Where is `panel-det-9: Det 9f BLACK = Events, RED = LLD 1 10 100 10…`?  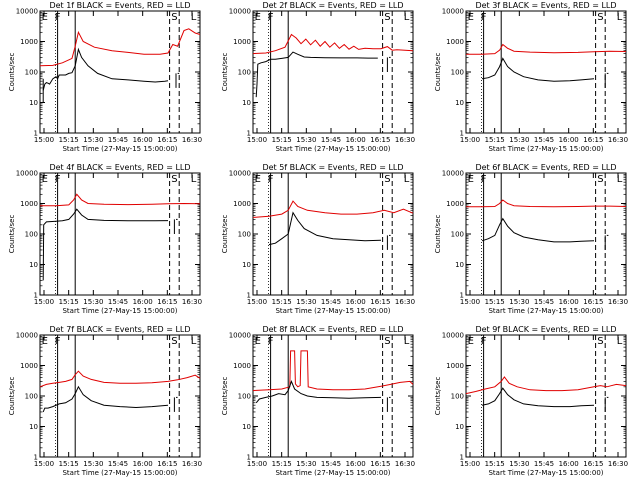 panel-det-9: Det 9f BLACK = Events, RED = LLD 1 10 100 10… is located at coordinates (531, 401).